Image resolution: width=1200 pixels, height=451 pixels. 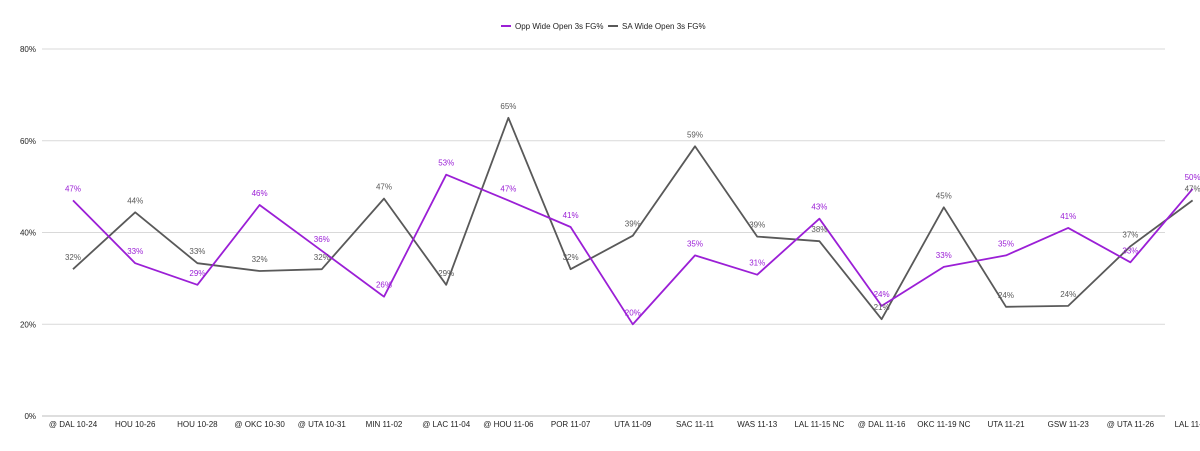 I want to click on x-tick-label: HOU 10-26, so click(x=135, y=424).